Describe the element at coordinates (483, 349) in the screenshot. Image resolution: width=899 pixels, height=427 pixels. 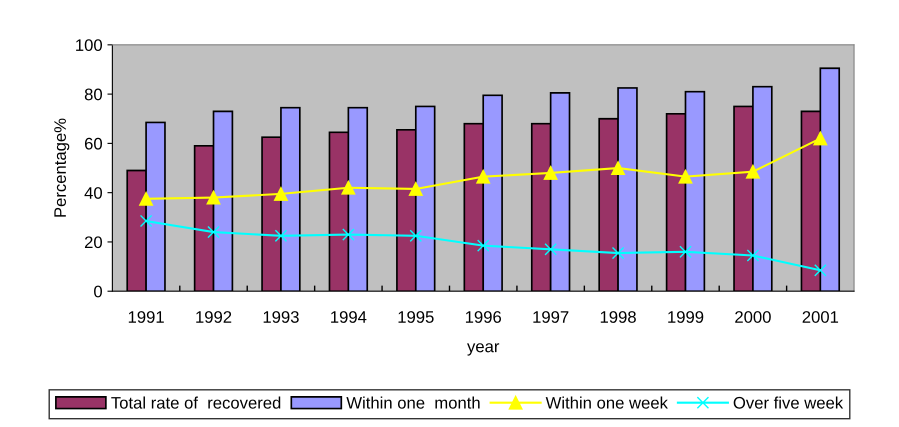
I see `x-axis-title: year` at that location.